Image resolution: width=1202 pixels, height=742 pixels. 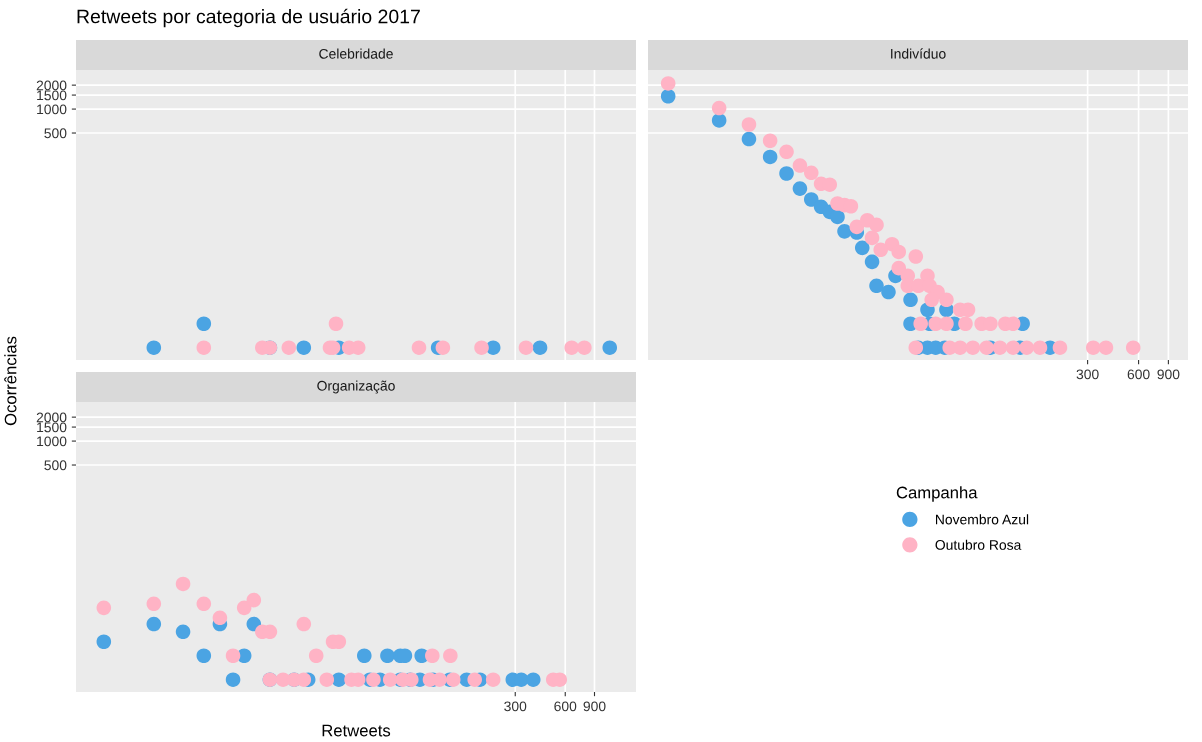 What do you see at coordinates (978, 544) in the screenshot?
I see `legend-label: Outubro Rosa` at bounding box center [978, 544].